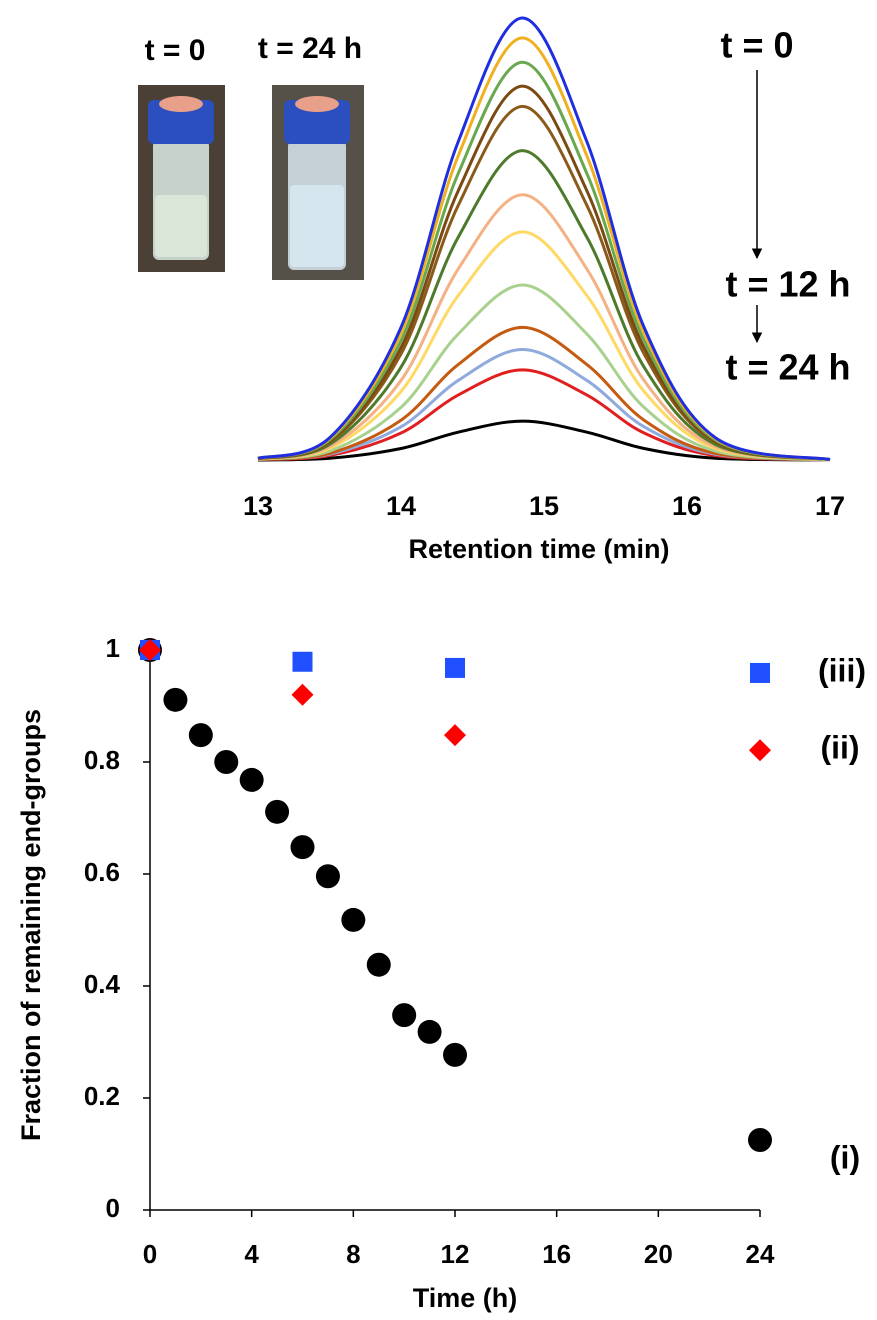 This screenshot has width=877, height=1320. What do you see at coordinates (845, 1157) in the screenshot?
I see `series-label: (i)` at bounding box center [845, 1157].